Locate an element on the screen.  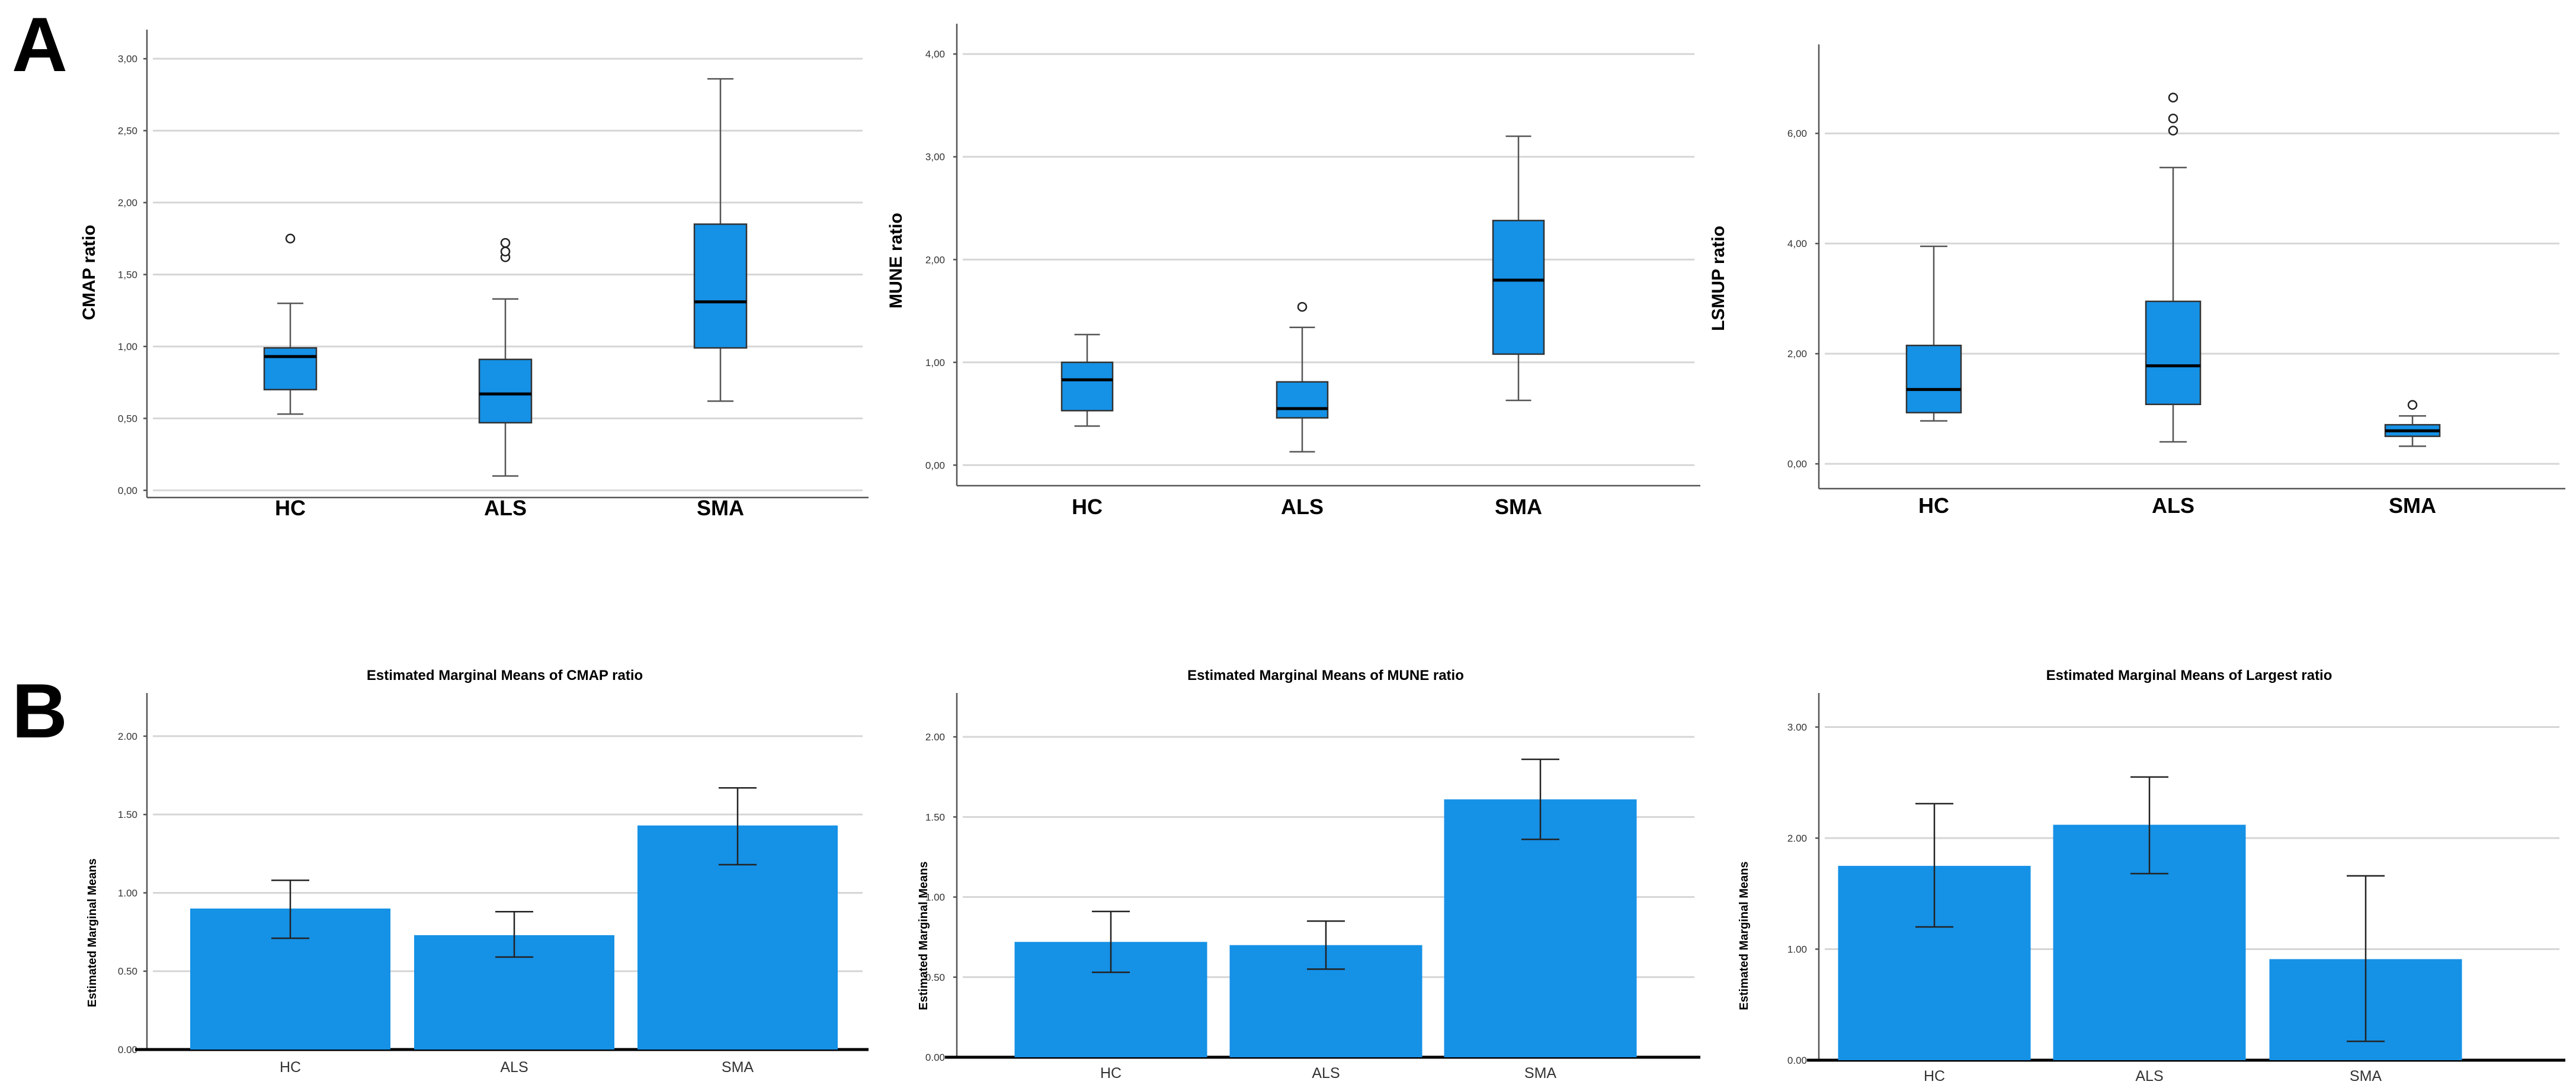
chart-title: Estimated Marginal Means of CMAP ratio is located at coordinates (505, 676).